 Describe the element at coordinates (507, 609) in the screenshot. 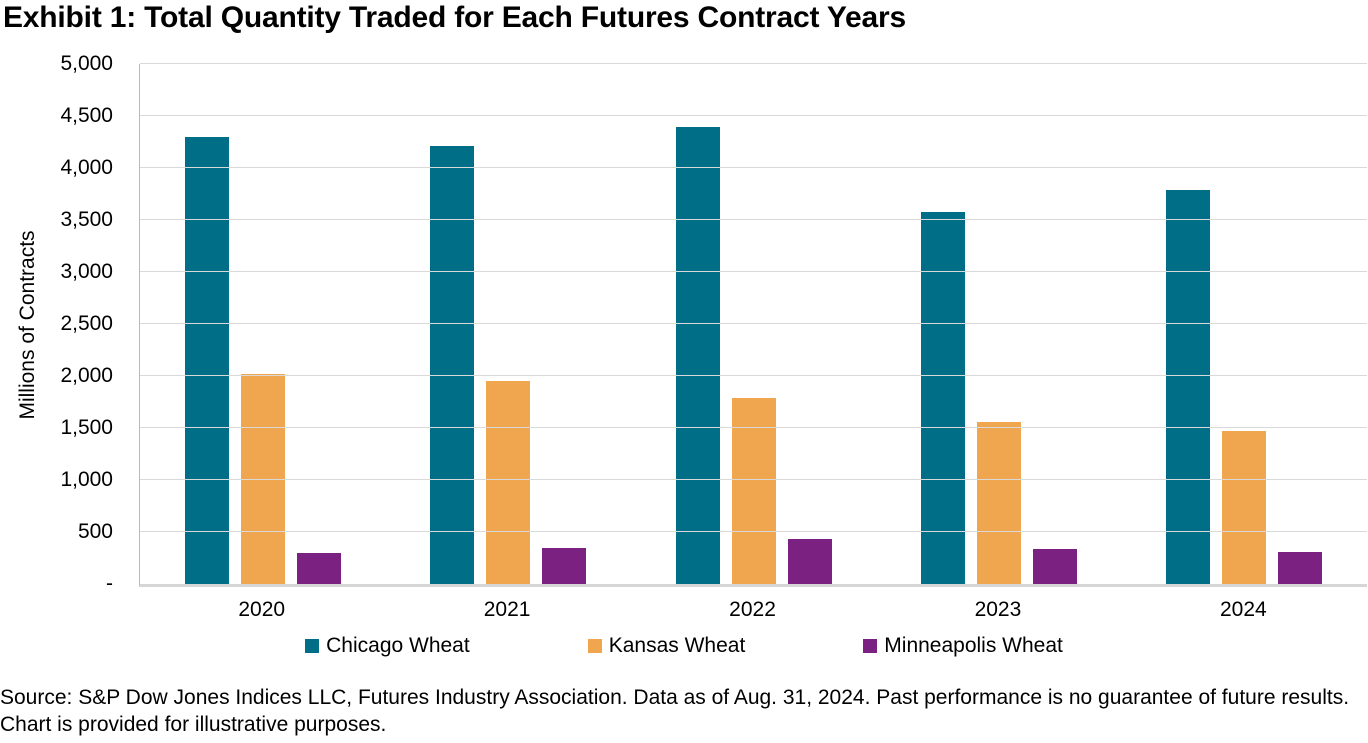

I see `x-axis-label-2021: 2021` at that location.